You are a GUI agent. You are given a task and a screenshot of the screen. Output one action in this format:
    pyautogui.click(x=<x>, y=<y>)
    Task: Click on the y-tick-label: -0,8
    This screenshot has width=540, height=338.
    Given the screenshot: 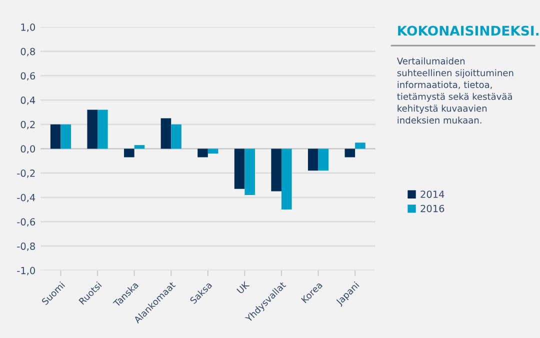 What is the action you would take?
    pyautogui.click(x=26, y=246)
    